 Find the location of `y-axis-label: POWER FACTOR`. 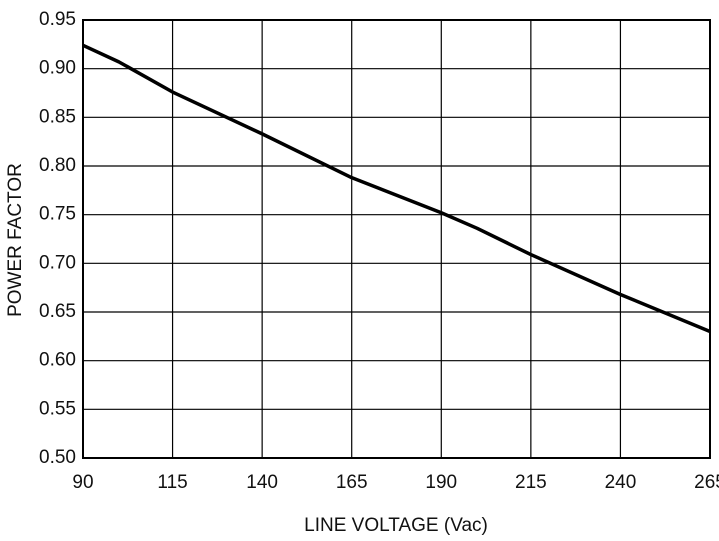

y-axis-label: POWER FACTOR is located at coordinates (15, 240).